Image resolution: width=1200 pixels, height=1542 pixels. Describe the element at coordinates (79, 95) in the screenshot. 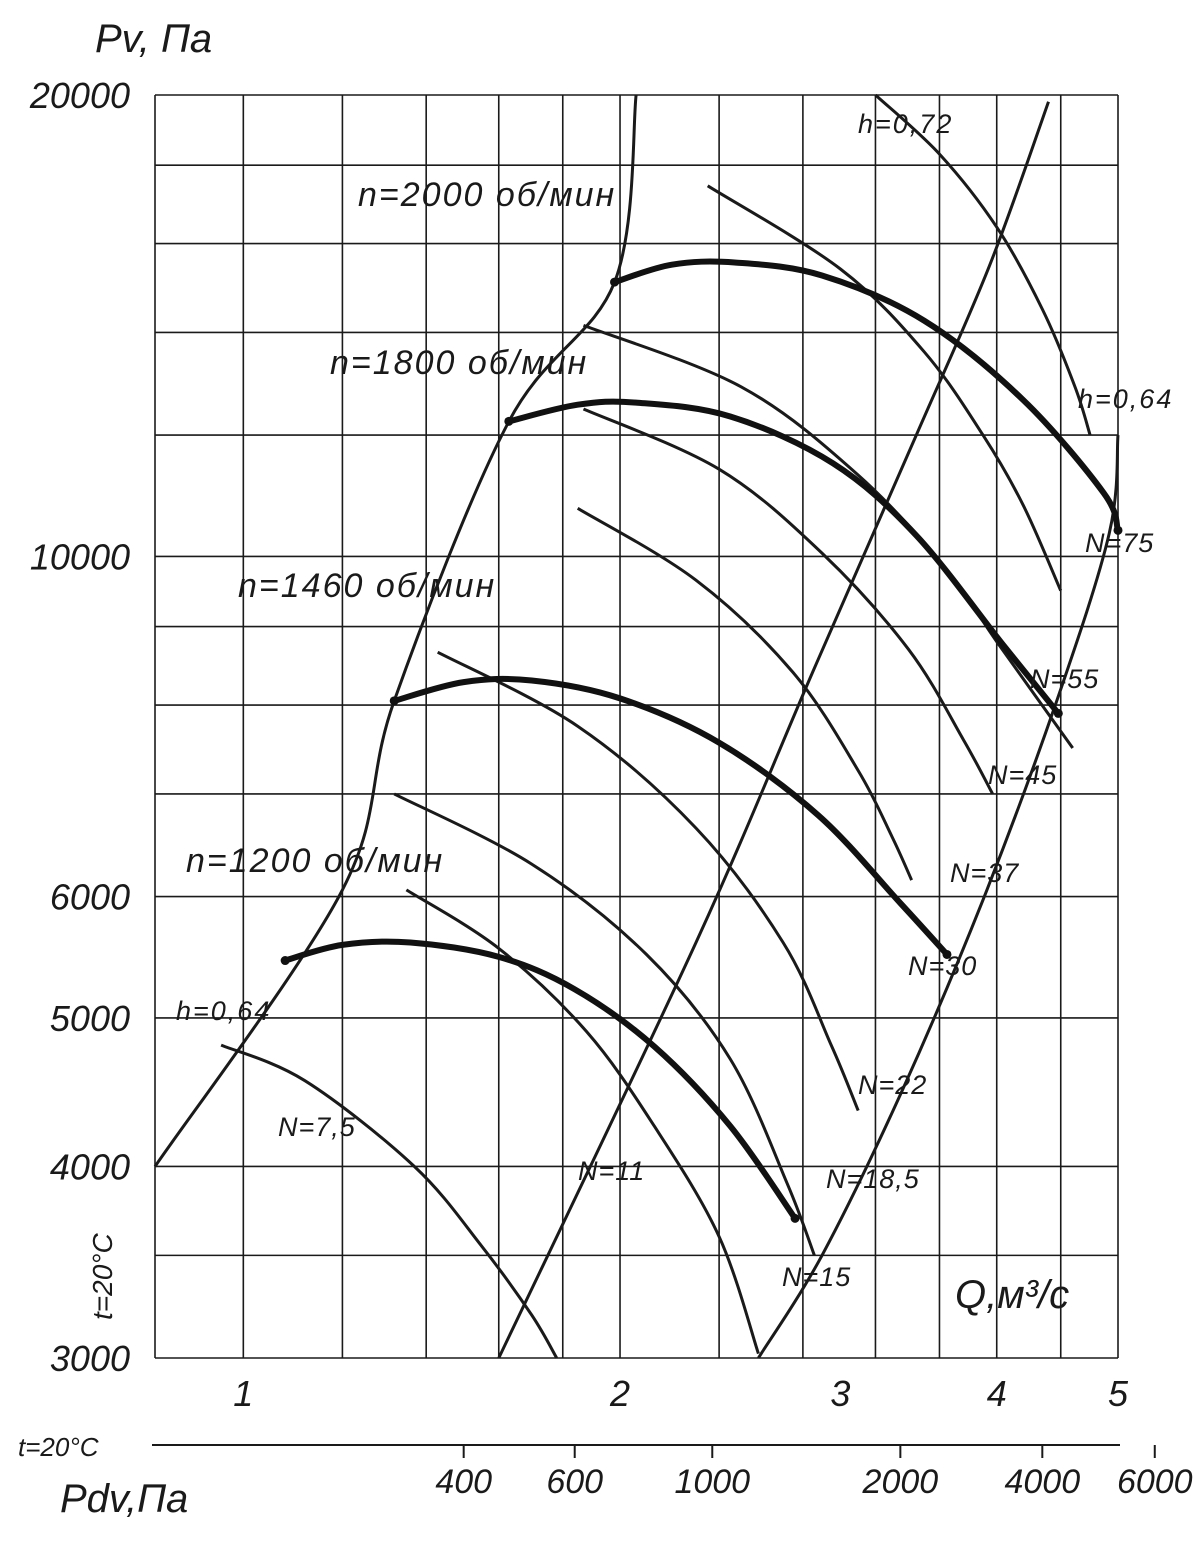

I see `y-tick-label: 20000` at that location.